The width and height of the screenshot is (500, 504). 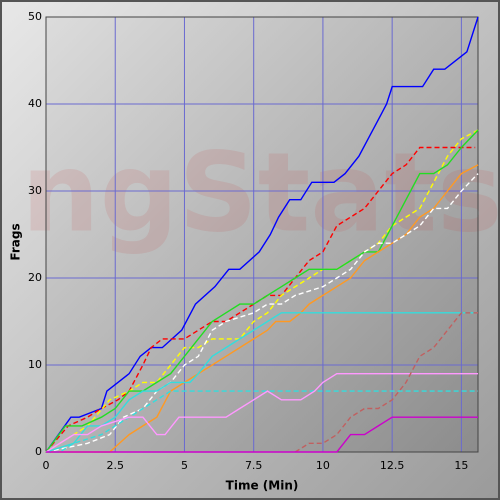 I want to click on x-tick-label: 10, so click(x=323, y=465).